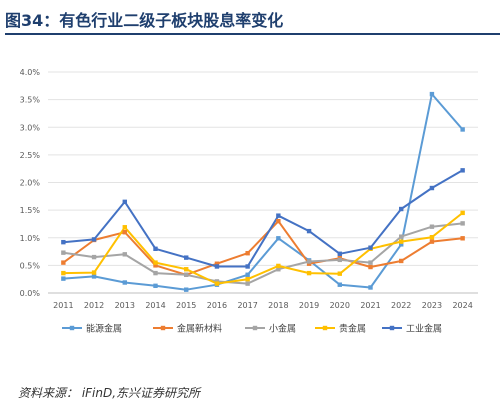  What do you see at coordinates (30, 238) in the screenshot?
I see `y-tick-label: 1.0%` at bounding box center [30, 238].